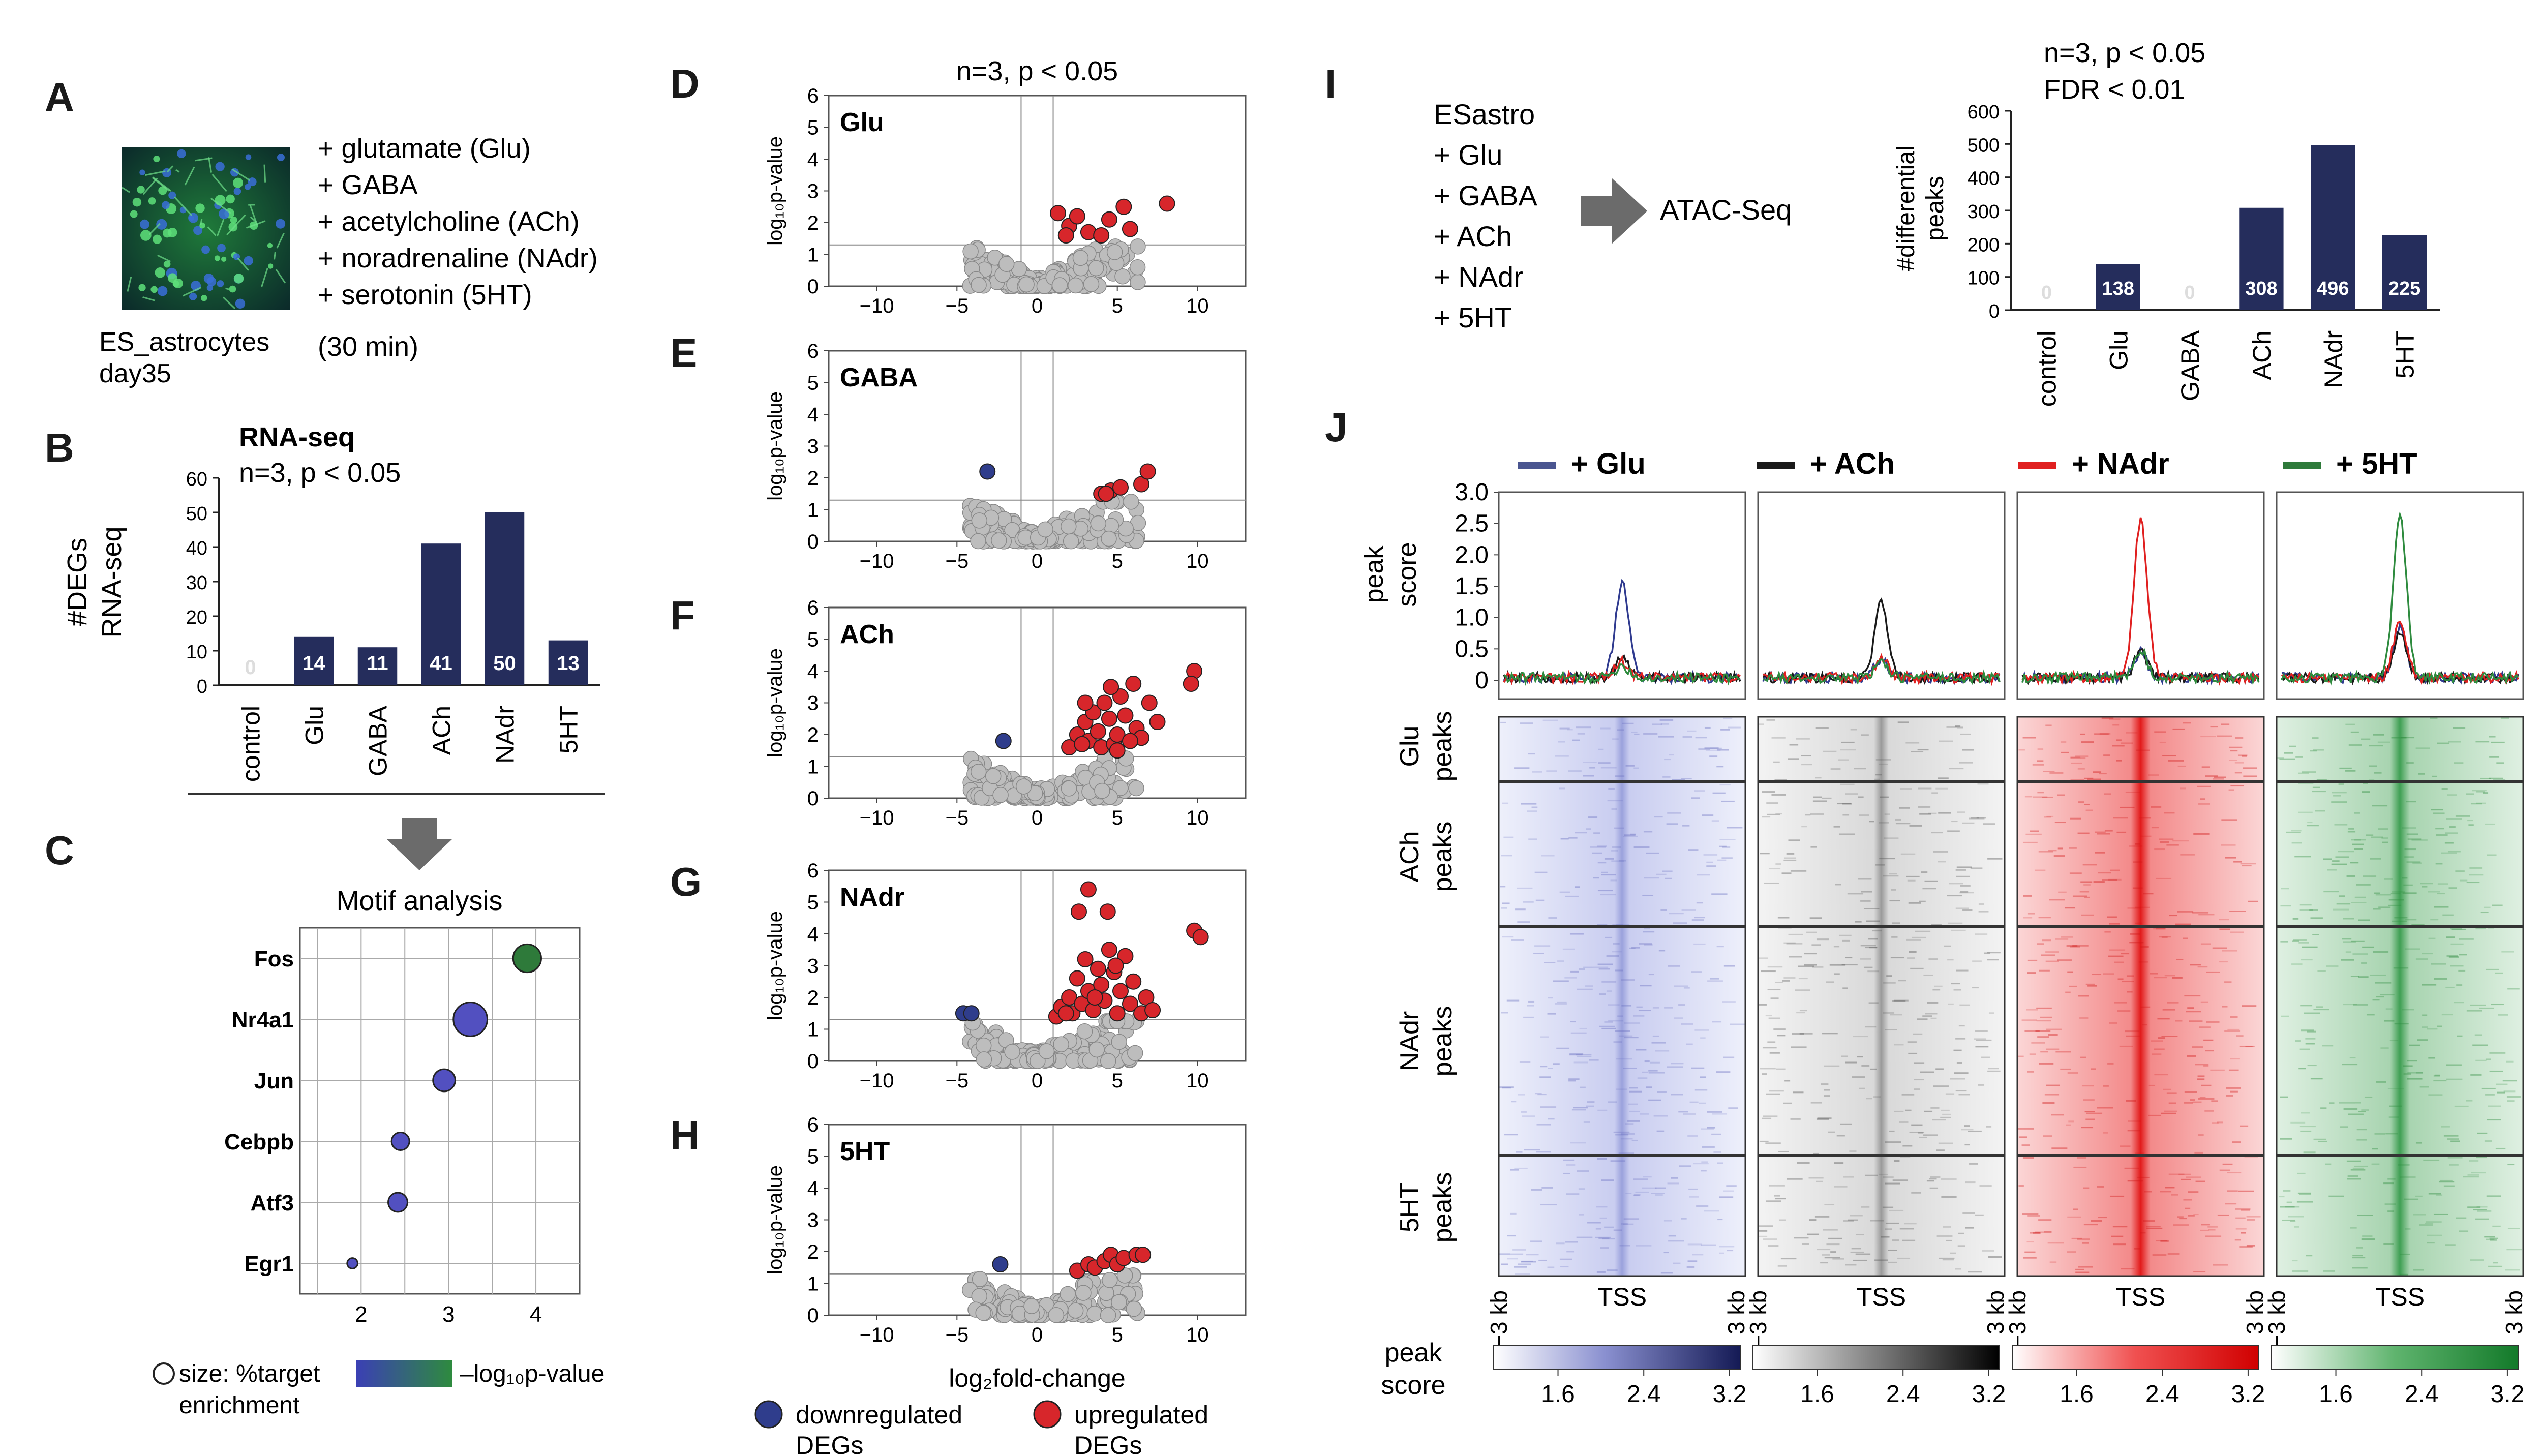 The width and height of the screenshot is (2542, 1456). Describe the element at coordinates (2514, 1312) in the screenshot. I see `x-tick-label: 3 kb` at that location.